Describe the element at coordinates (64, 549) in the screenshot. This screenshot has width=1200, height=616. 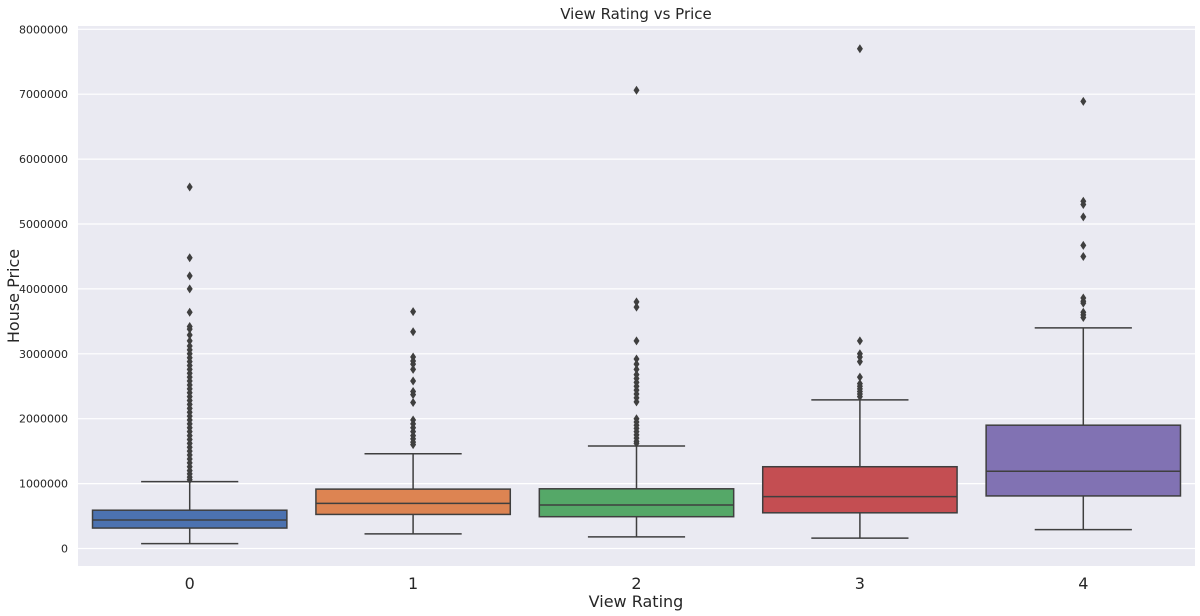
I see `y-tick-label: 0` at that location.